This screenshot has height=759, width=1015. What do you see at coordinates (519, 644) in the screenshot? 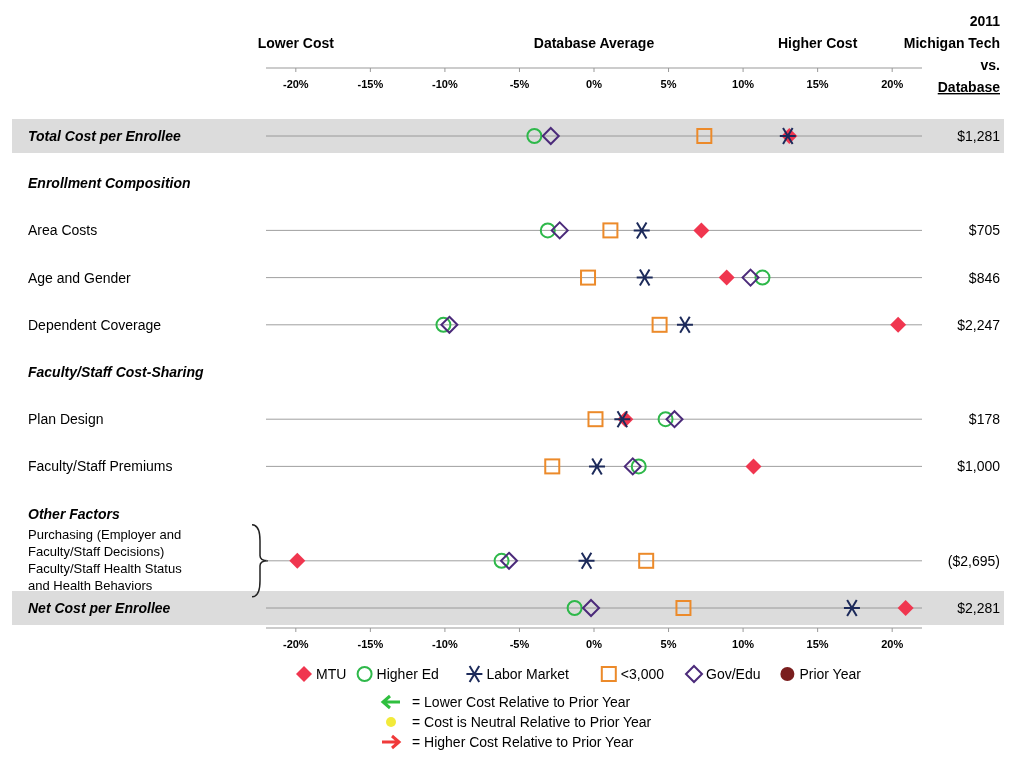
I see `x-tick-label: -5%` at bounding box center [519, 644].